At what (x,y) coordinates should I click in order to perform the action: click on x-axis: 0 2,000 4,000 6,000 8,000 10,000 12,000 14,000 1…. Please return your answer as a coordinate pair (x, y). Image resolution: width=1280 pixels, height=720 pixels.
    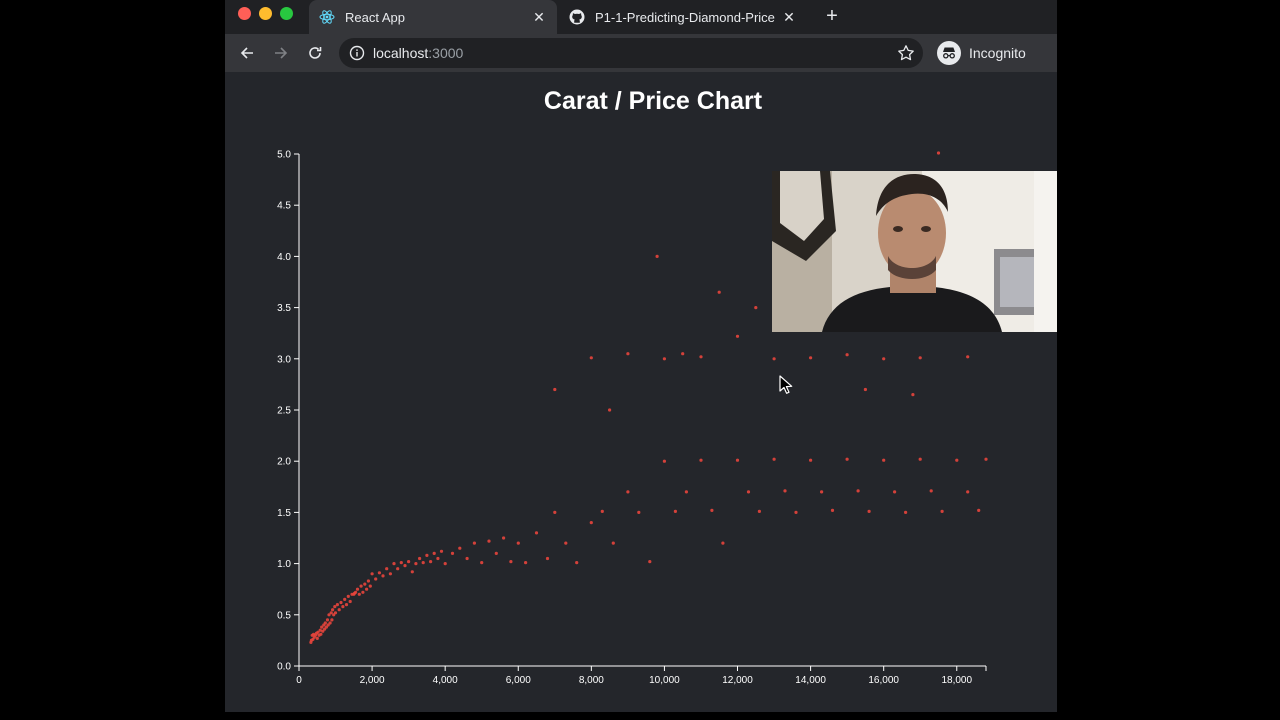
    Looking at the image, I should click on (641, 675).